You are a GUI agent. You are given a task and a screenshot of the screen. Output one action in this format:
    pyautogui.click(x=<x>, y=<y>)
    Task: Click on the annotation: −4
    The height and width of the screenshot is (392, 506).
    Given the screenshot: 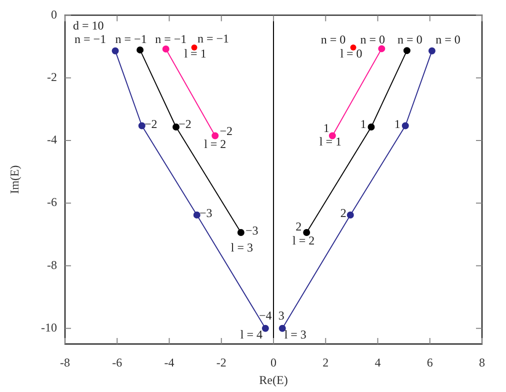 What is the action you would take?
    pyautogui.click(x=265, y=315)
    